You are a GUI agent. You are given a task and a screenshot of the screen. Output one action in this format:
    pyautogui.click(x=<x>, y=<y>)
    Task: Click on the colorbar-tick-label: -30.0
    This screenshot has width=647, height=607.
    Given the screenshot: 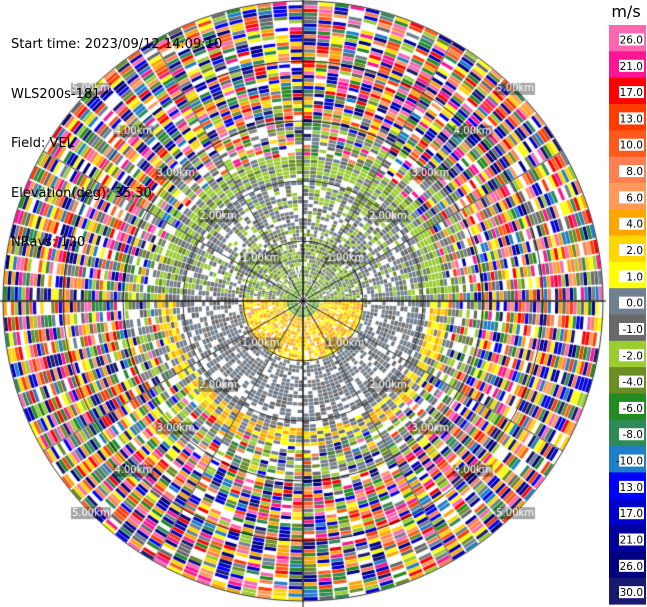 What is the action you would take?
    pyautogui.click(x=629, y=593)
    